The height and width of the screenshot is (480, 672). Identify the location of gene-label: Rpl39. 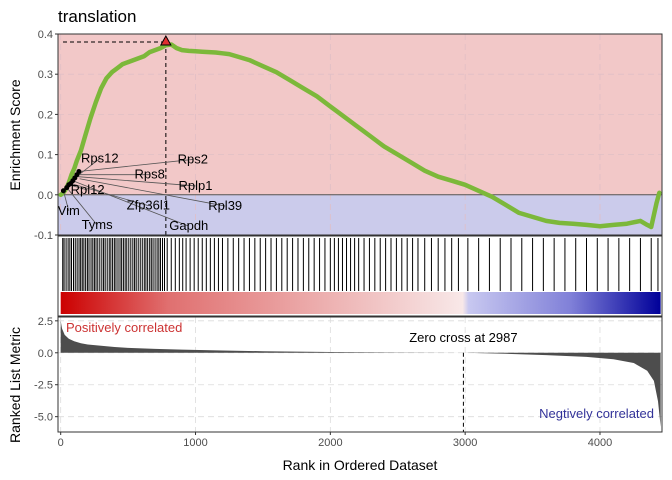
(225, 205).